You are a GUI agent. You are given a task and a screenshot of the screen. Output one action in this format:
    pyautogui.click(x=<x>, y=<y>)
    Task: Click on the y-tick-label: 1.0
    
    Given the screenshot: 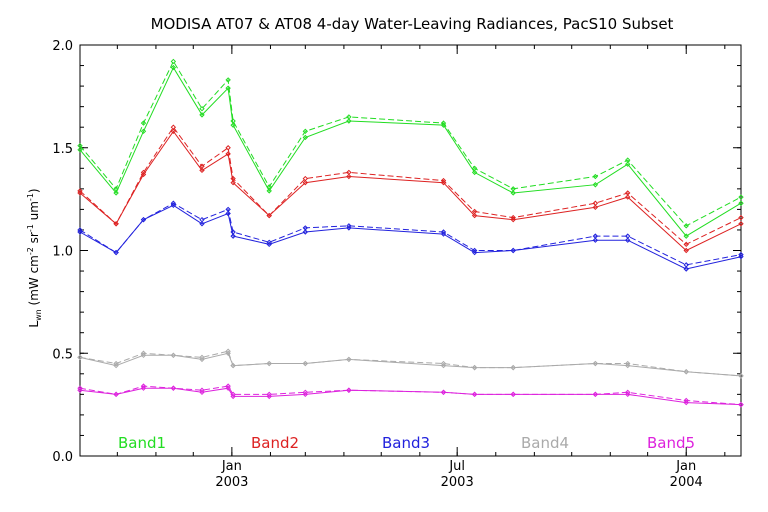 What is the action you would take?
    pyautogui.click(x=62, y=252)
    